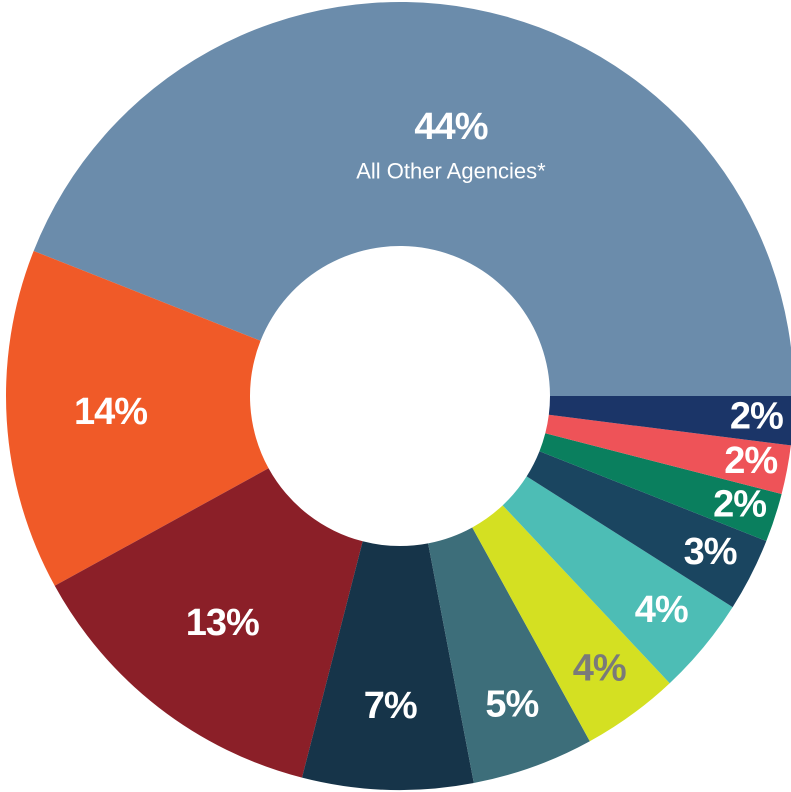 Image resolution: width=791 pixels, height=792 pixels. What do you see at coordinates (110, 412) in the screenshot?
I see `value-label: 14%` at bounding box center [110, 412].